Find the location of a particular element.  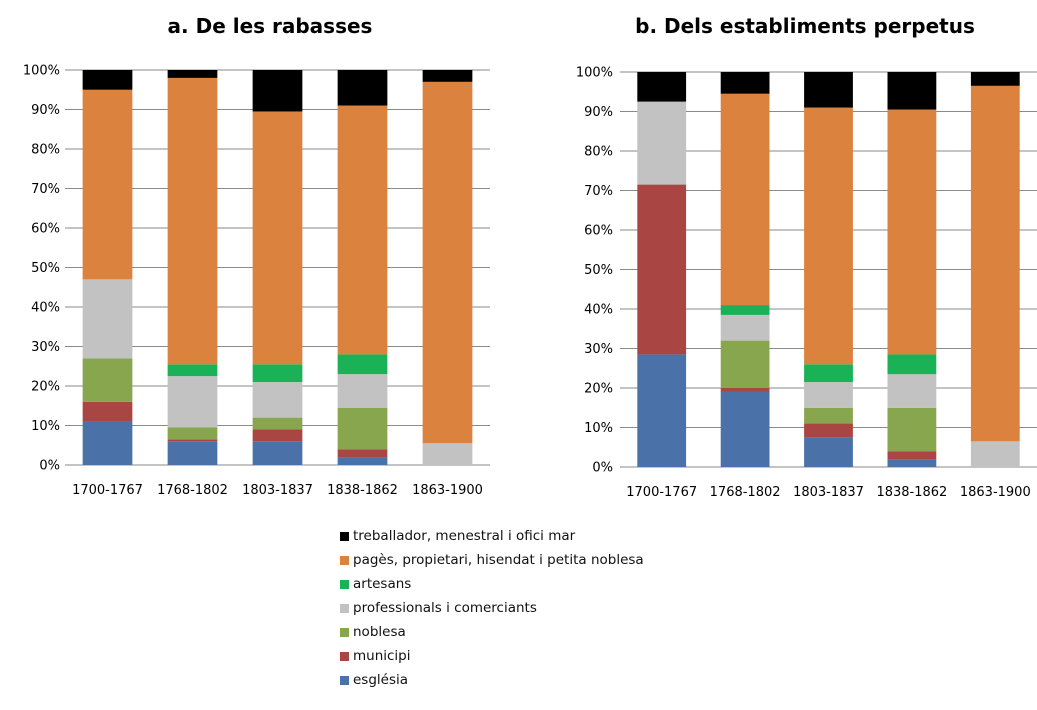

chart-a-title: a. De les rabasses is located at coordinates (270, 26).